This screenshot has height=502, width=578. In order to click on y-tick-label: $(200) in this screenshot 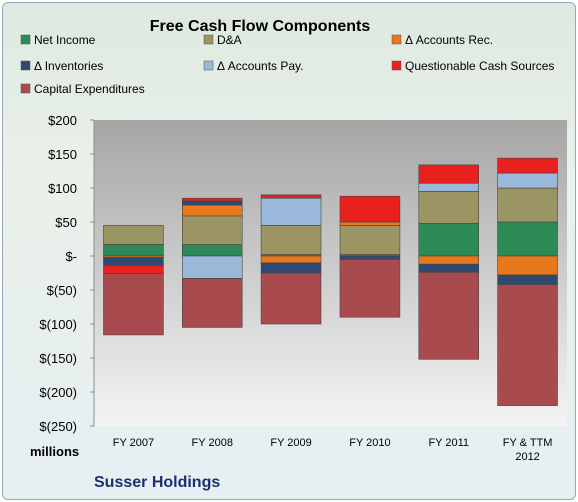, I will do `click(58, 392)`.